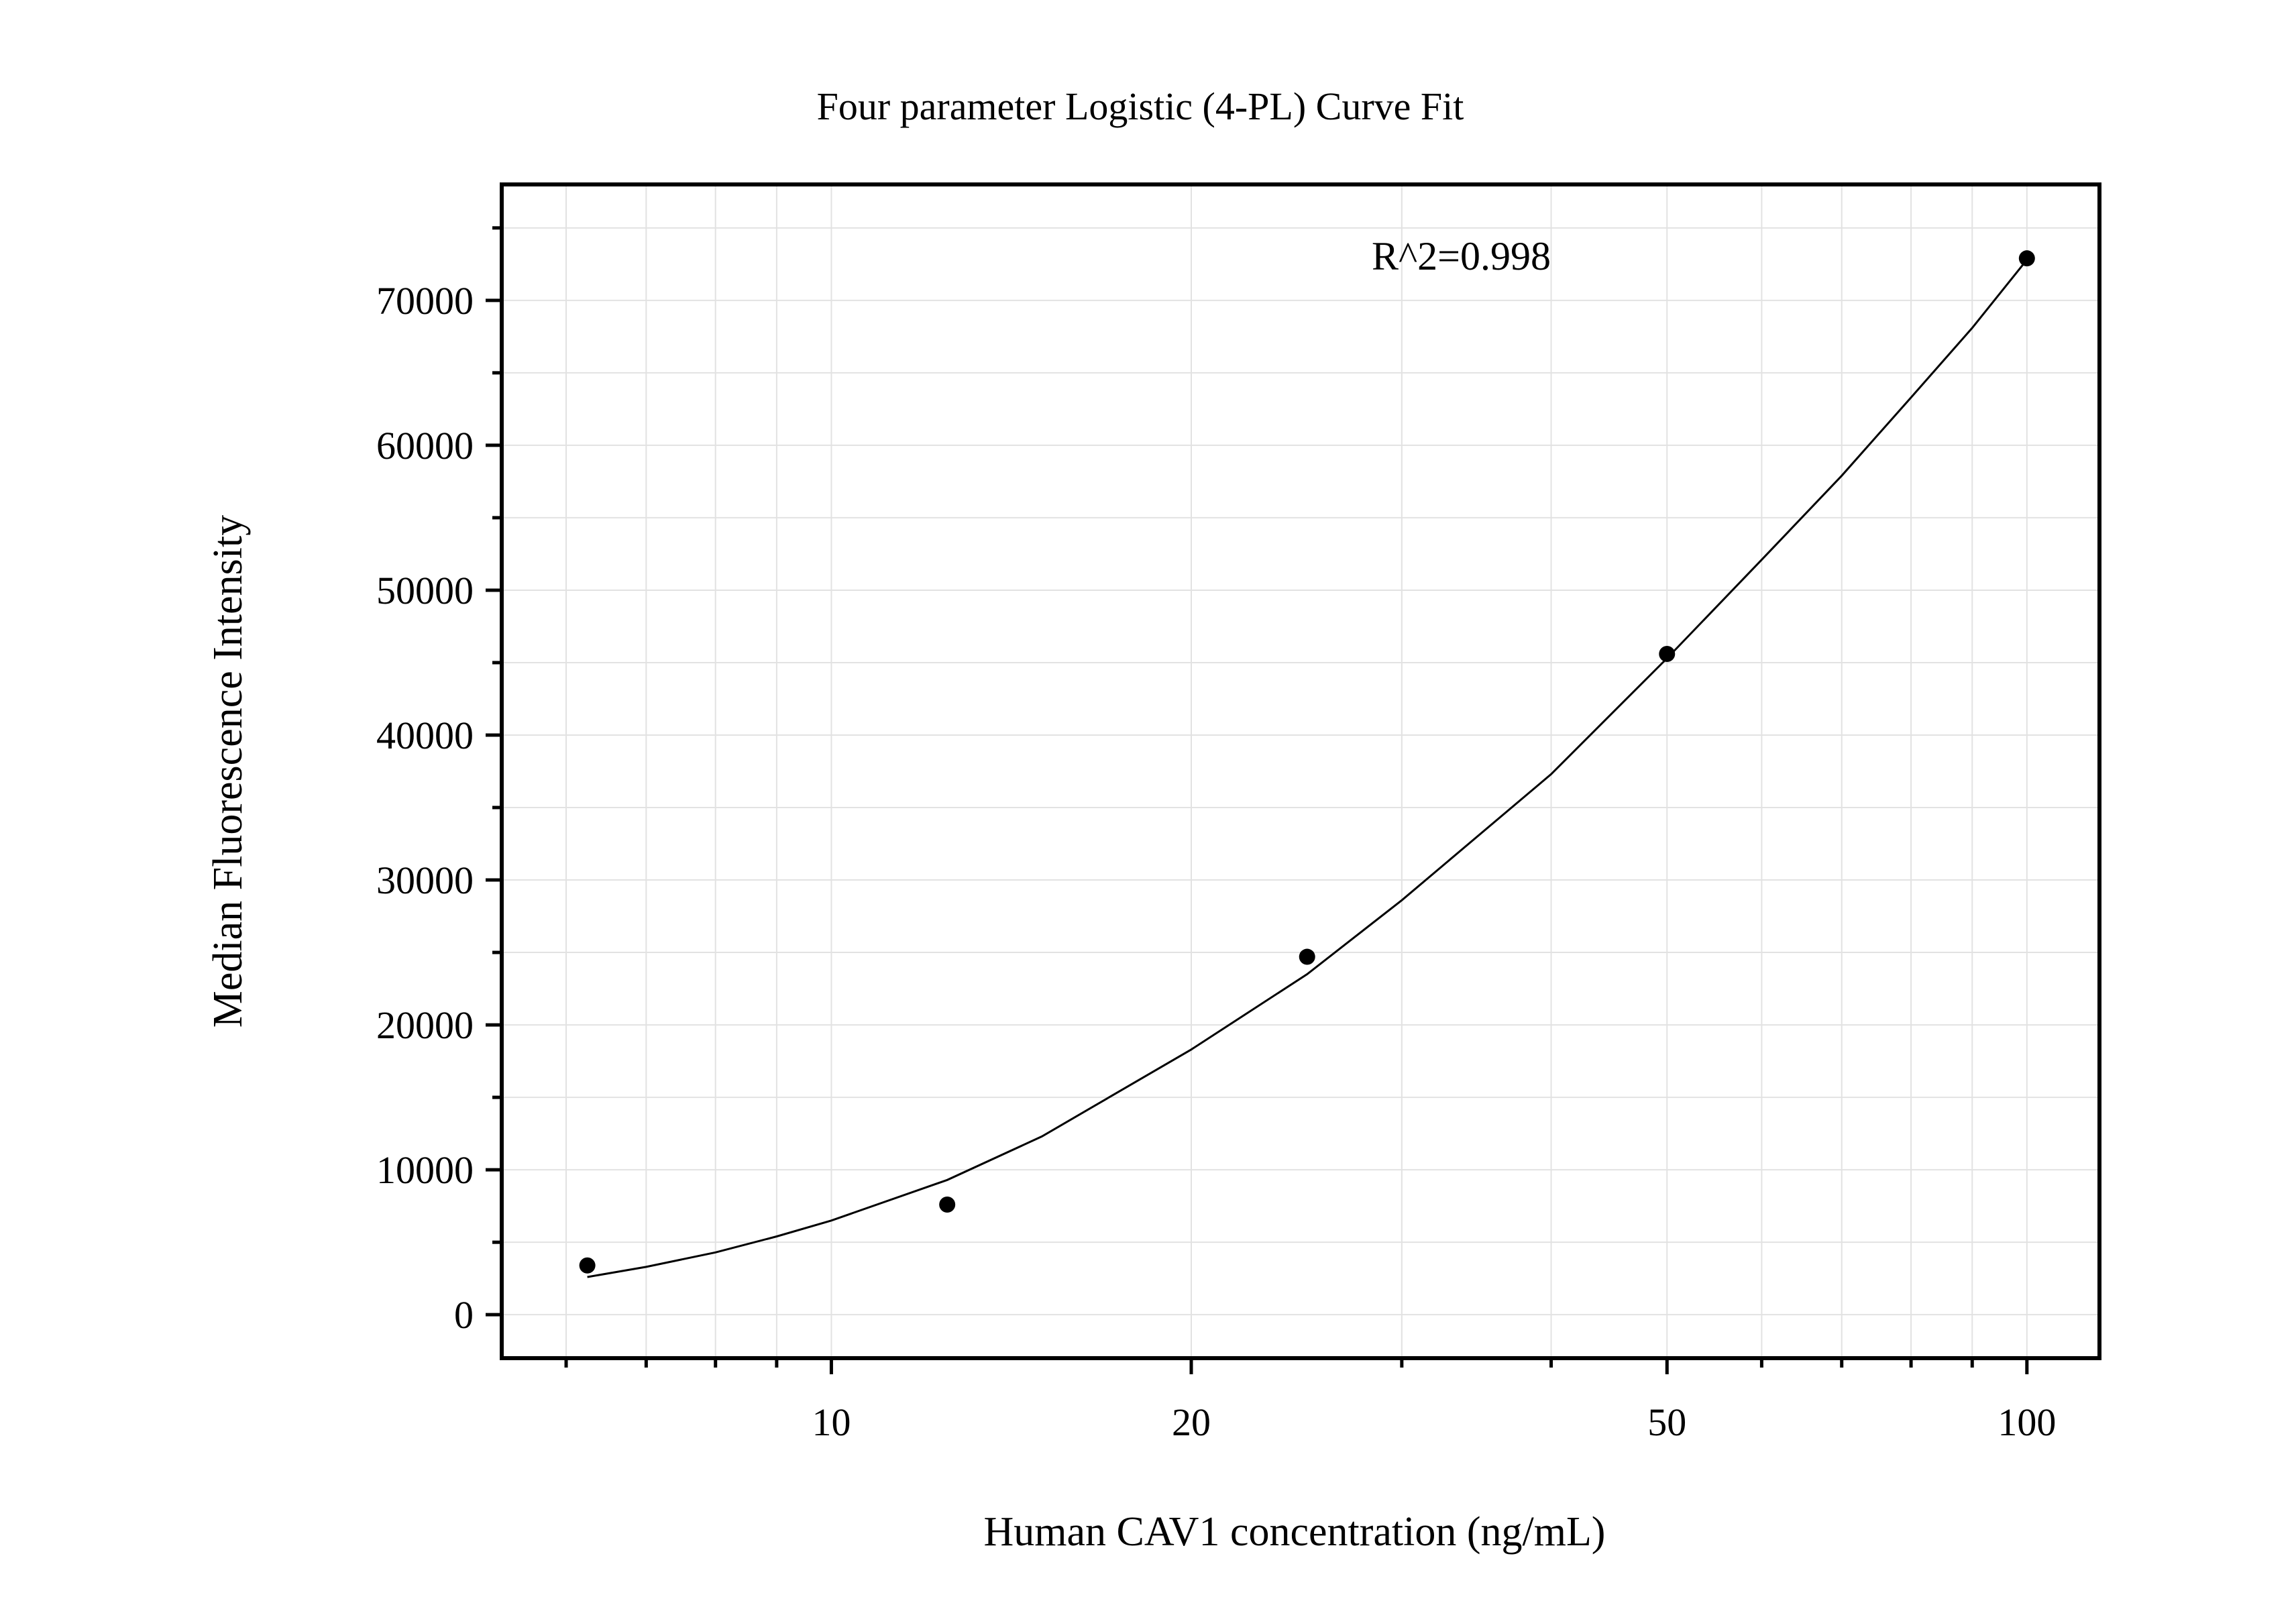 Image resolution: width=2296 pixels, height=1607 pixels. What do you see at coordinates (425, 445) in the screenshot?
I see `y-tick-label: 60000` at bounding box center [425, 445].